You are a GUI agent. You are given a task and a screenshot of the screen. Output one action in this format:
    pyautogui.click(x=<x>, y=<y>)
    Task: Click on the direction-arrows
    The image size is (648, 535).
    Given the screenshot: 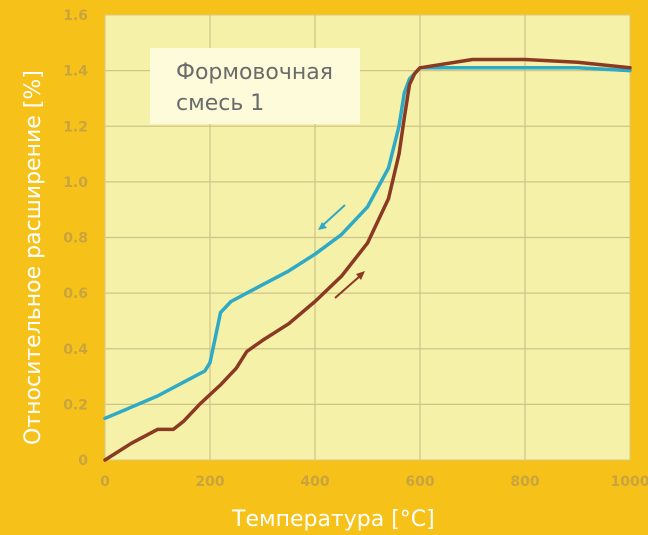 What is the action you would take?
    pyautogui.click(x=341, y=251)
    